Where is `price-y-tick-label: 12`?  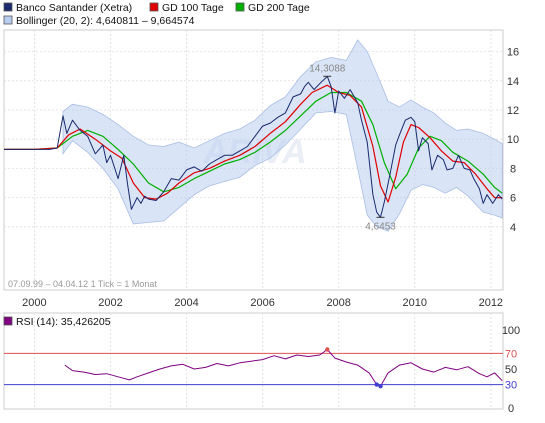 price-y-tick-label: 12 is located at coordinates (513, 111).